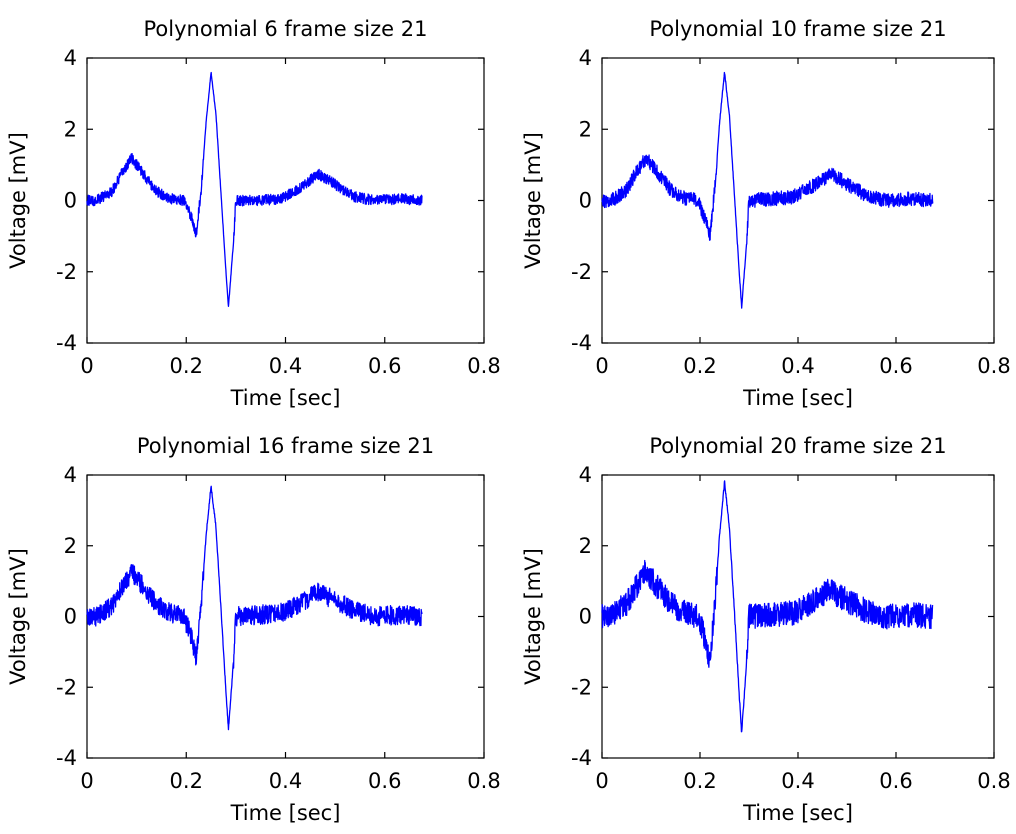 This screenshot has width=1016, height=834. I want to click on chart-title: Polynomial 10 frame size 21, so click(797, 29).